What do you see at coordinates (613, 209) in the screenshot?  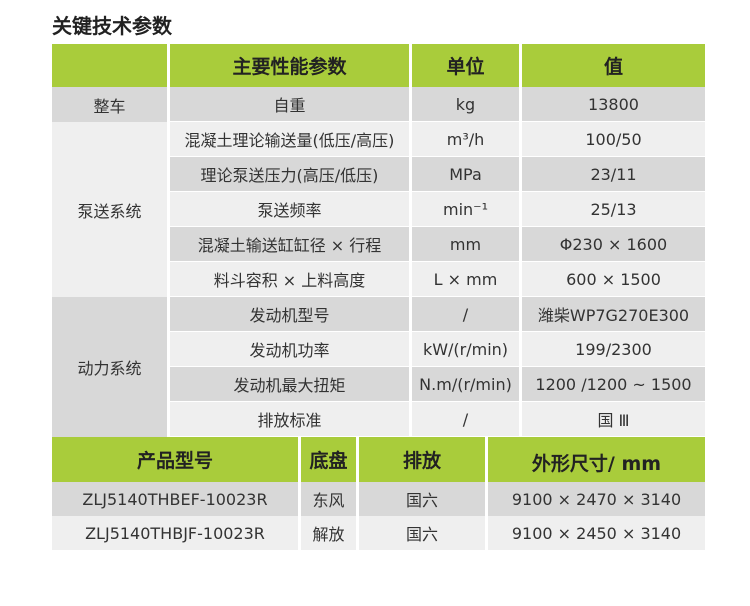 I see `value-cell: 25/13` at bounding box center [613, 209].